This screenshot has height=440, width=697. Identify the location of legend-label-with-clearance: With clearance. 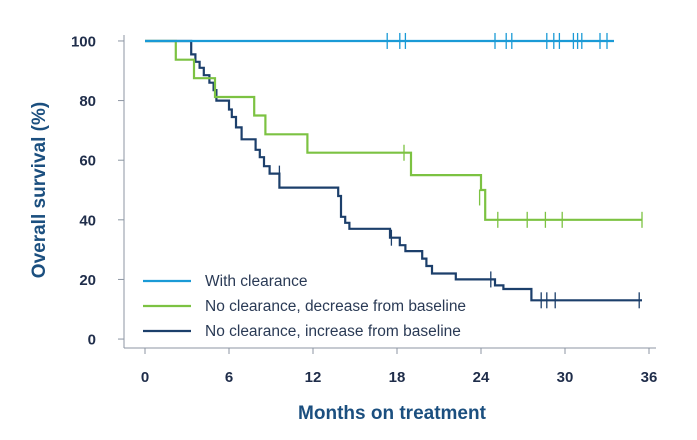
(256, 281).